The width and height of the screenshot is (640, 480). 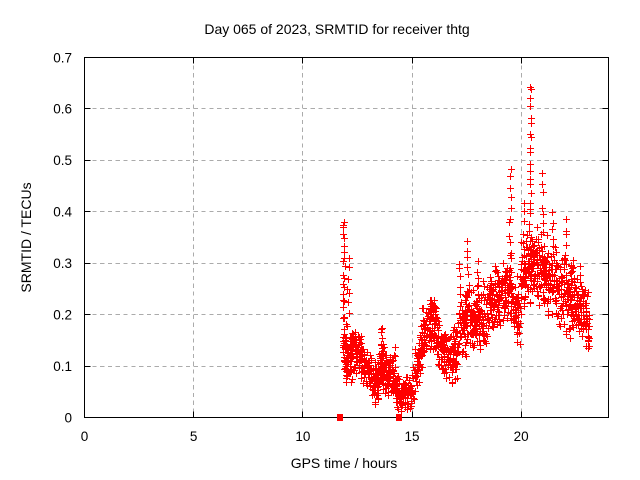 What do you see at coordinates (302, 436) in the screenshot?
I see `x-tick-label: 10` at bounding box center [302, 436].